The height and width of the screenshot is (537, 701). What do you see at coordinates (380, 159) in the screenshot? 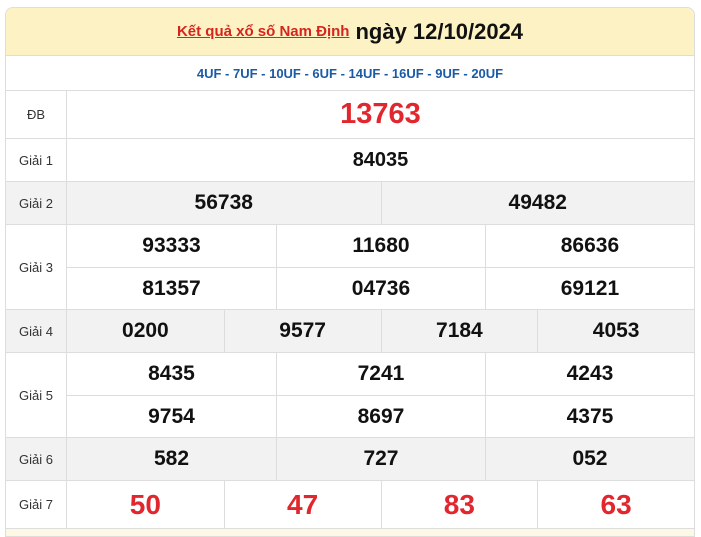
I see `prize-number: 84035` at bounding box center [380, 159].